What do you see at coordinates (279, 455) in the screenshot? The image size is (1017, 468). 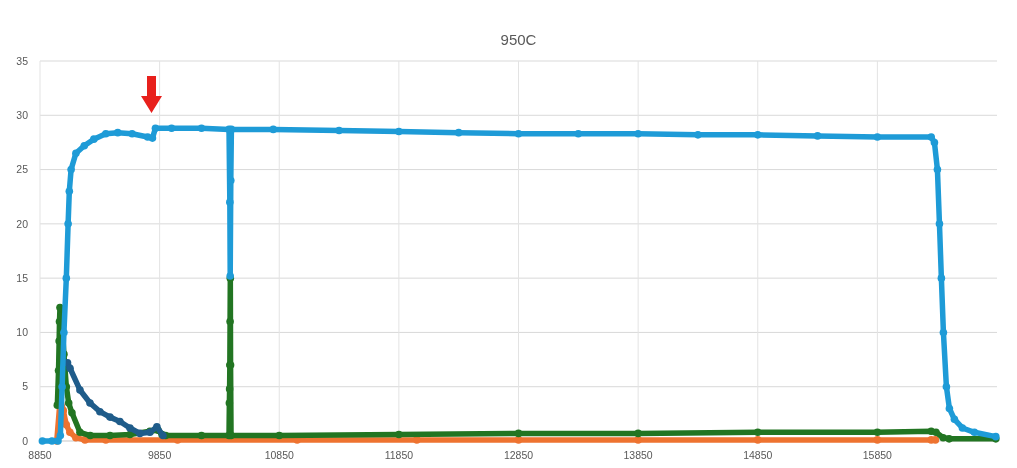 I see `x-tick-label: 10850` at bounding box center [279, 455].